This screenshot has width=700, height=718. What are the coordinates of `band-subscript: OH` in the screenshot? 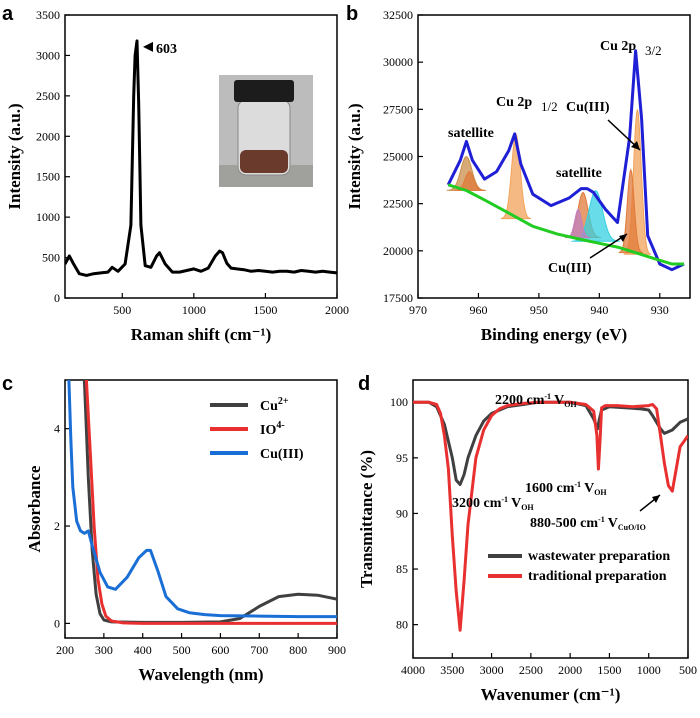 It's located at (570, 404).